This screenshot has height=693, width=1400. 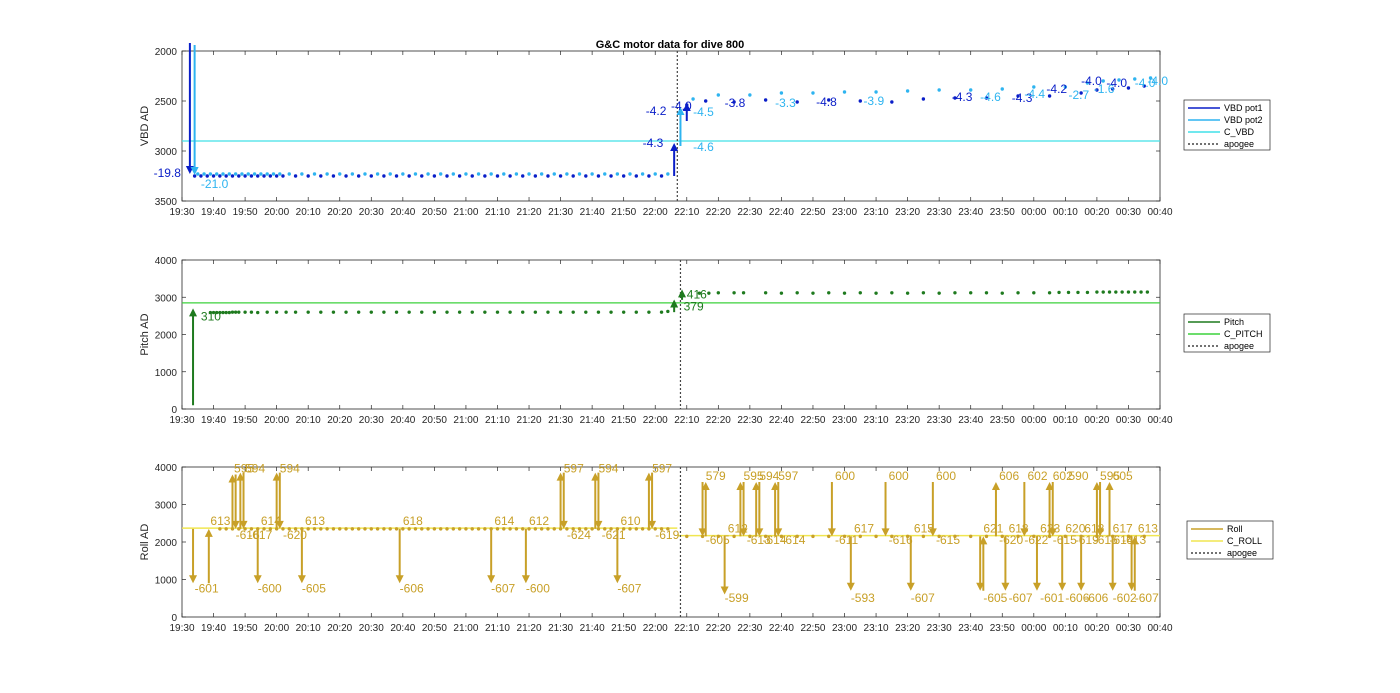 I want to click on x-tick-label: 21:30, so click(x=560, y=628).